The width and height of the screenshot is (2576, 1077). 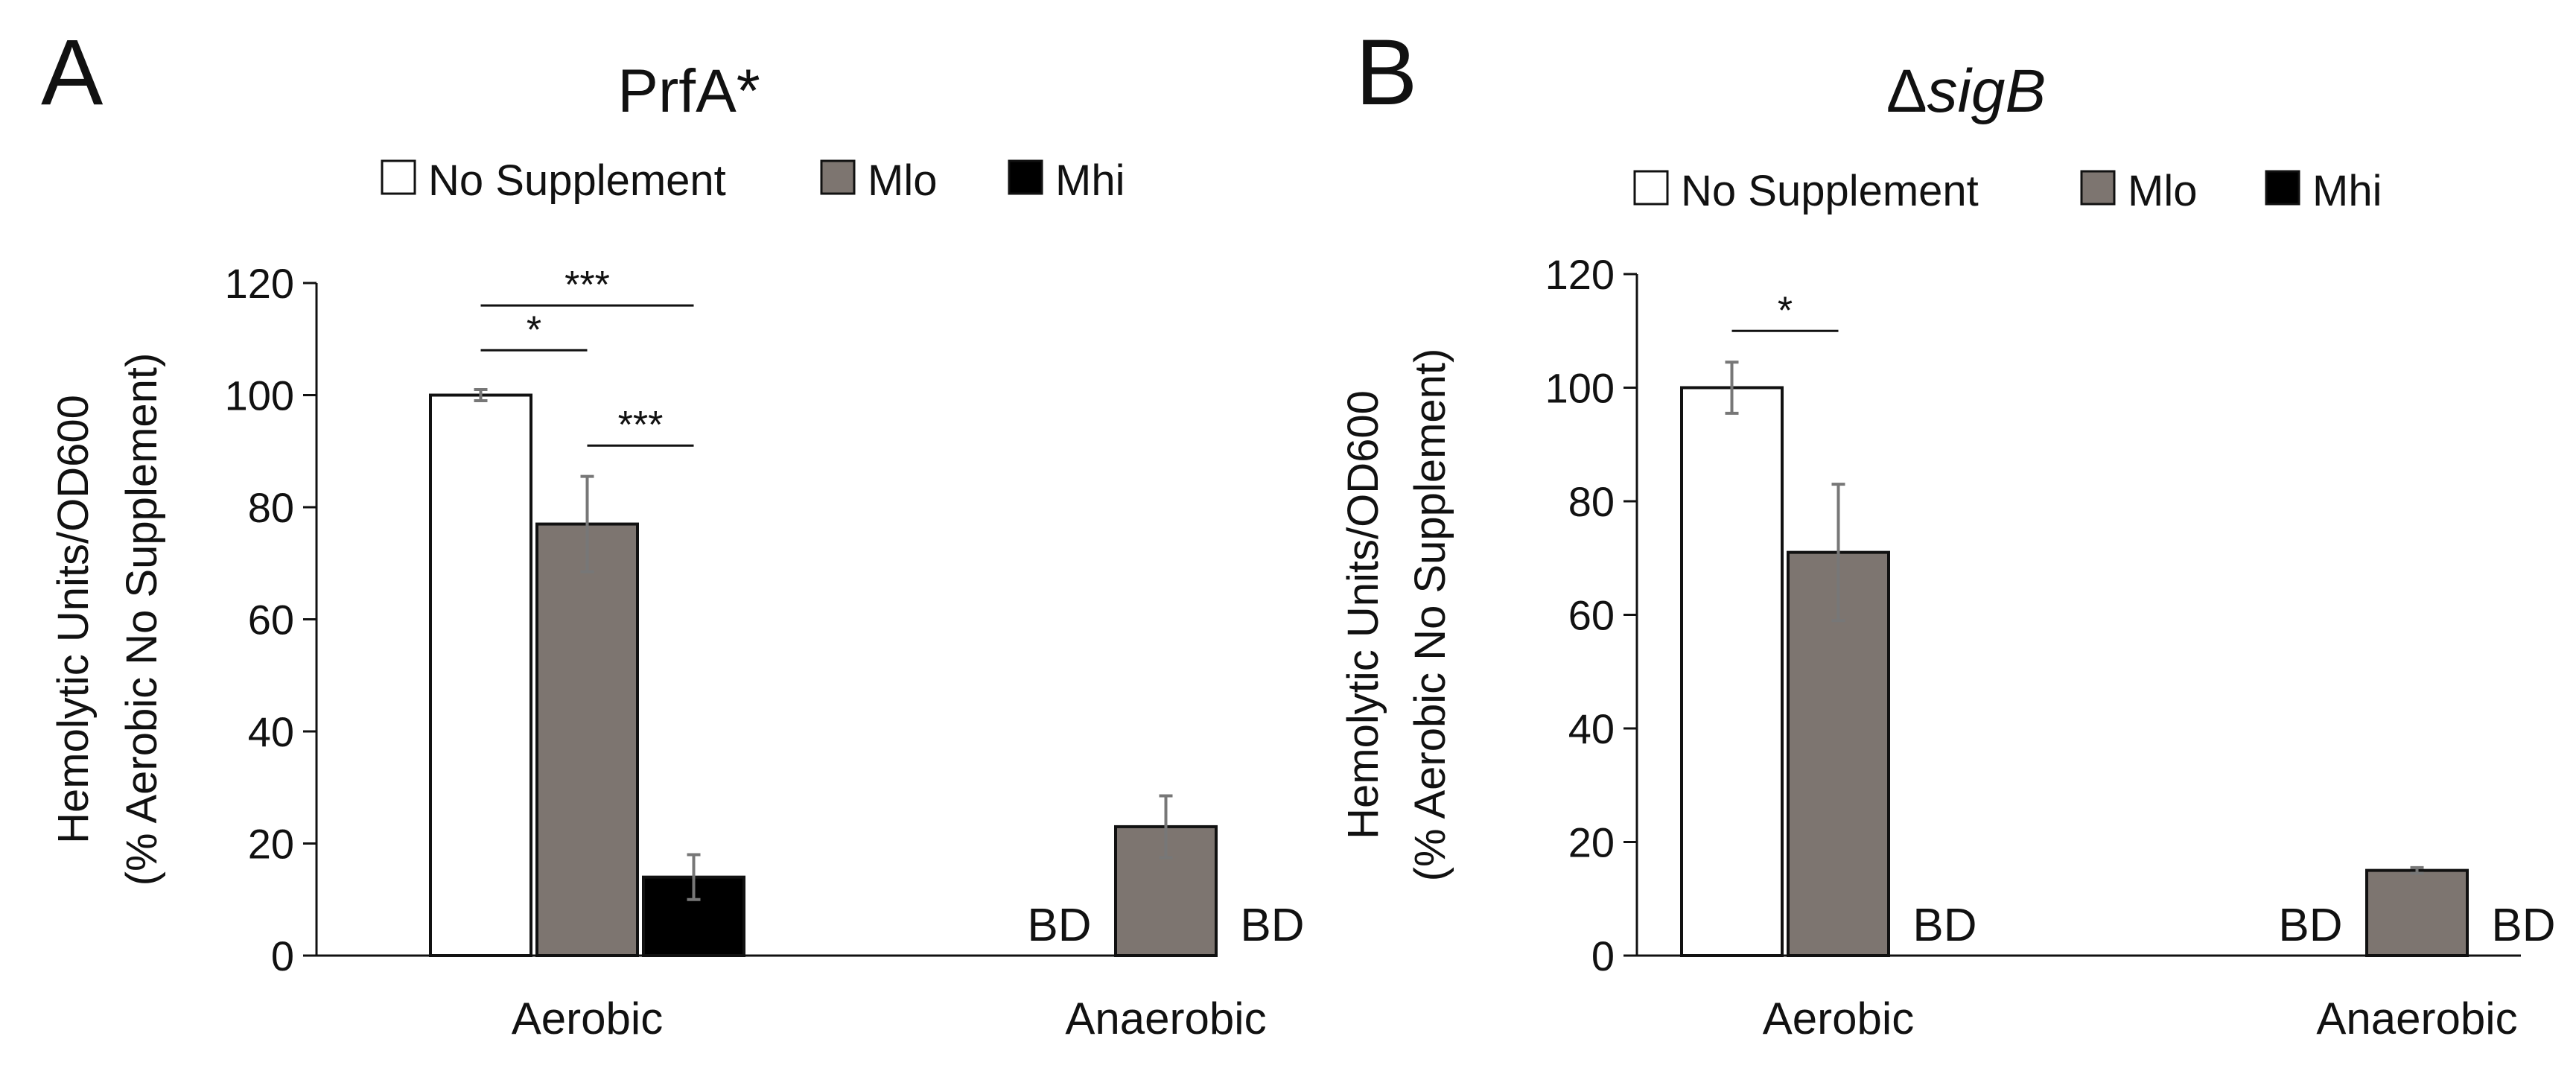 What do you see at coordinates (2416, 1018) in the screenshot?
I see `panel-b-x-tick-label-anaerobic: Anaerobic` at bounding box center [2416, 1018].